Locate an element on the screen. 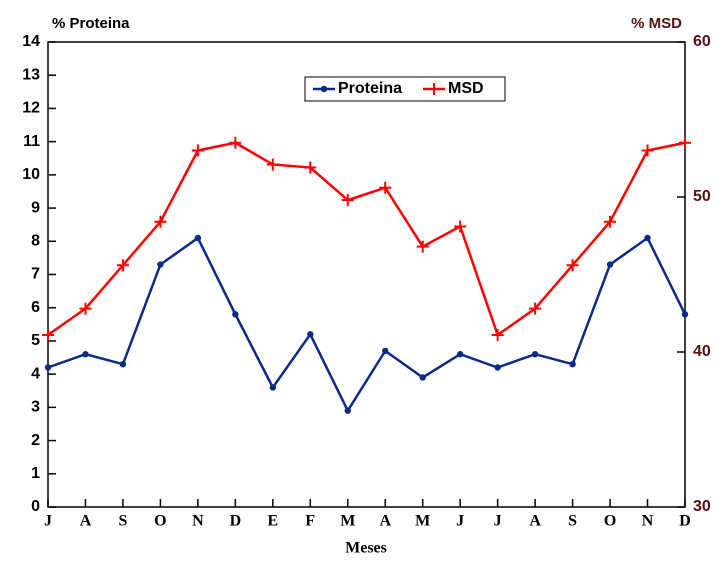  y-tick-label: 14 is located at coordinates (31, 41).